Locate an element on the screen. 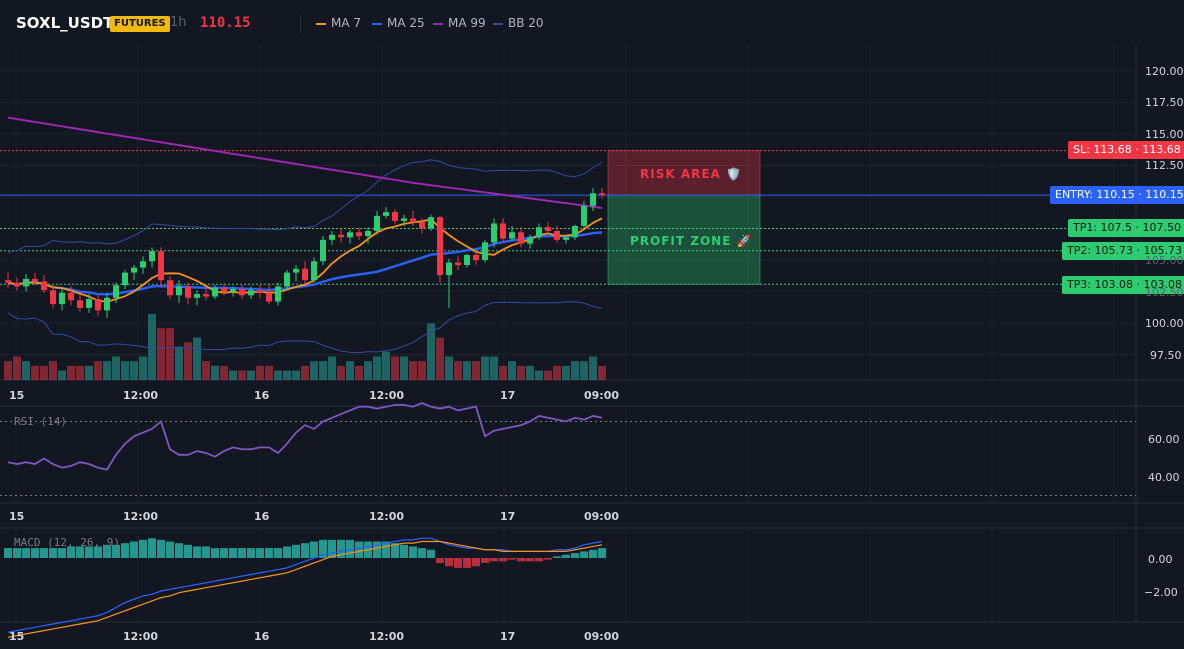  symbol-name: SOXL_USDT is located at coordinates (65, 23).